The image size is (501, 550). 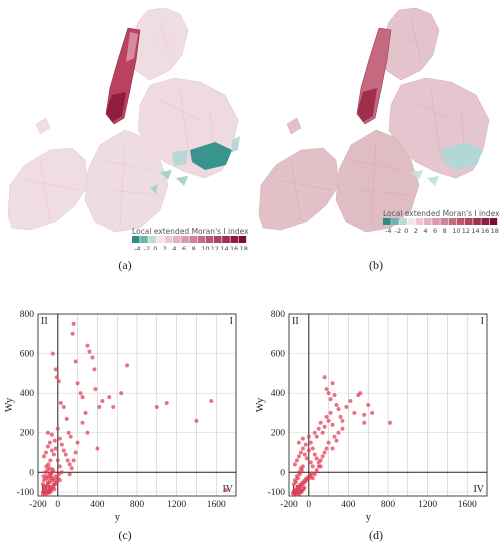 What do you see at coordinates (190, 231) in the screenshot?
I see `legend-title-a: Local extended Moran's I index` at bounding box center [190, 231].